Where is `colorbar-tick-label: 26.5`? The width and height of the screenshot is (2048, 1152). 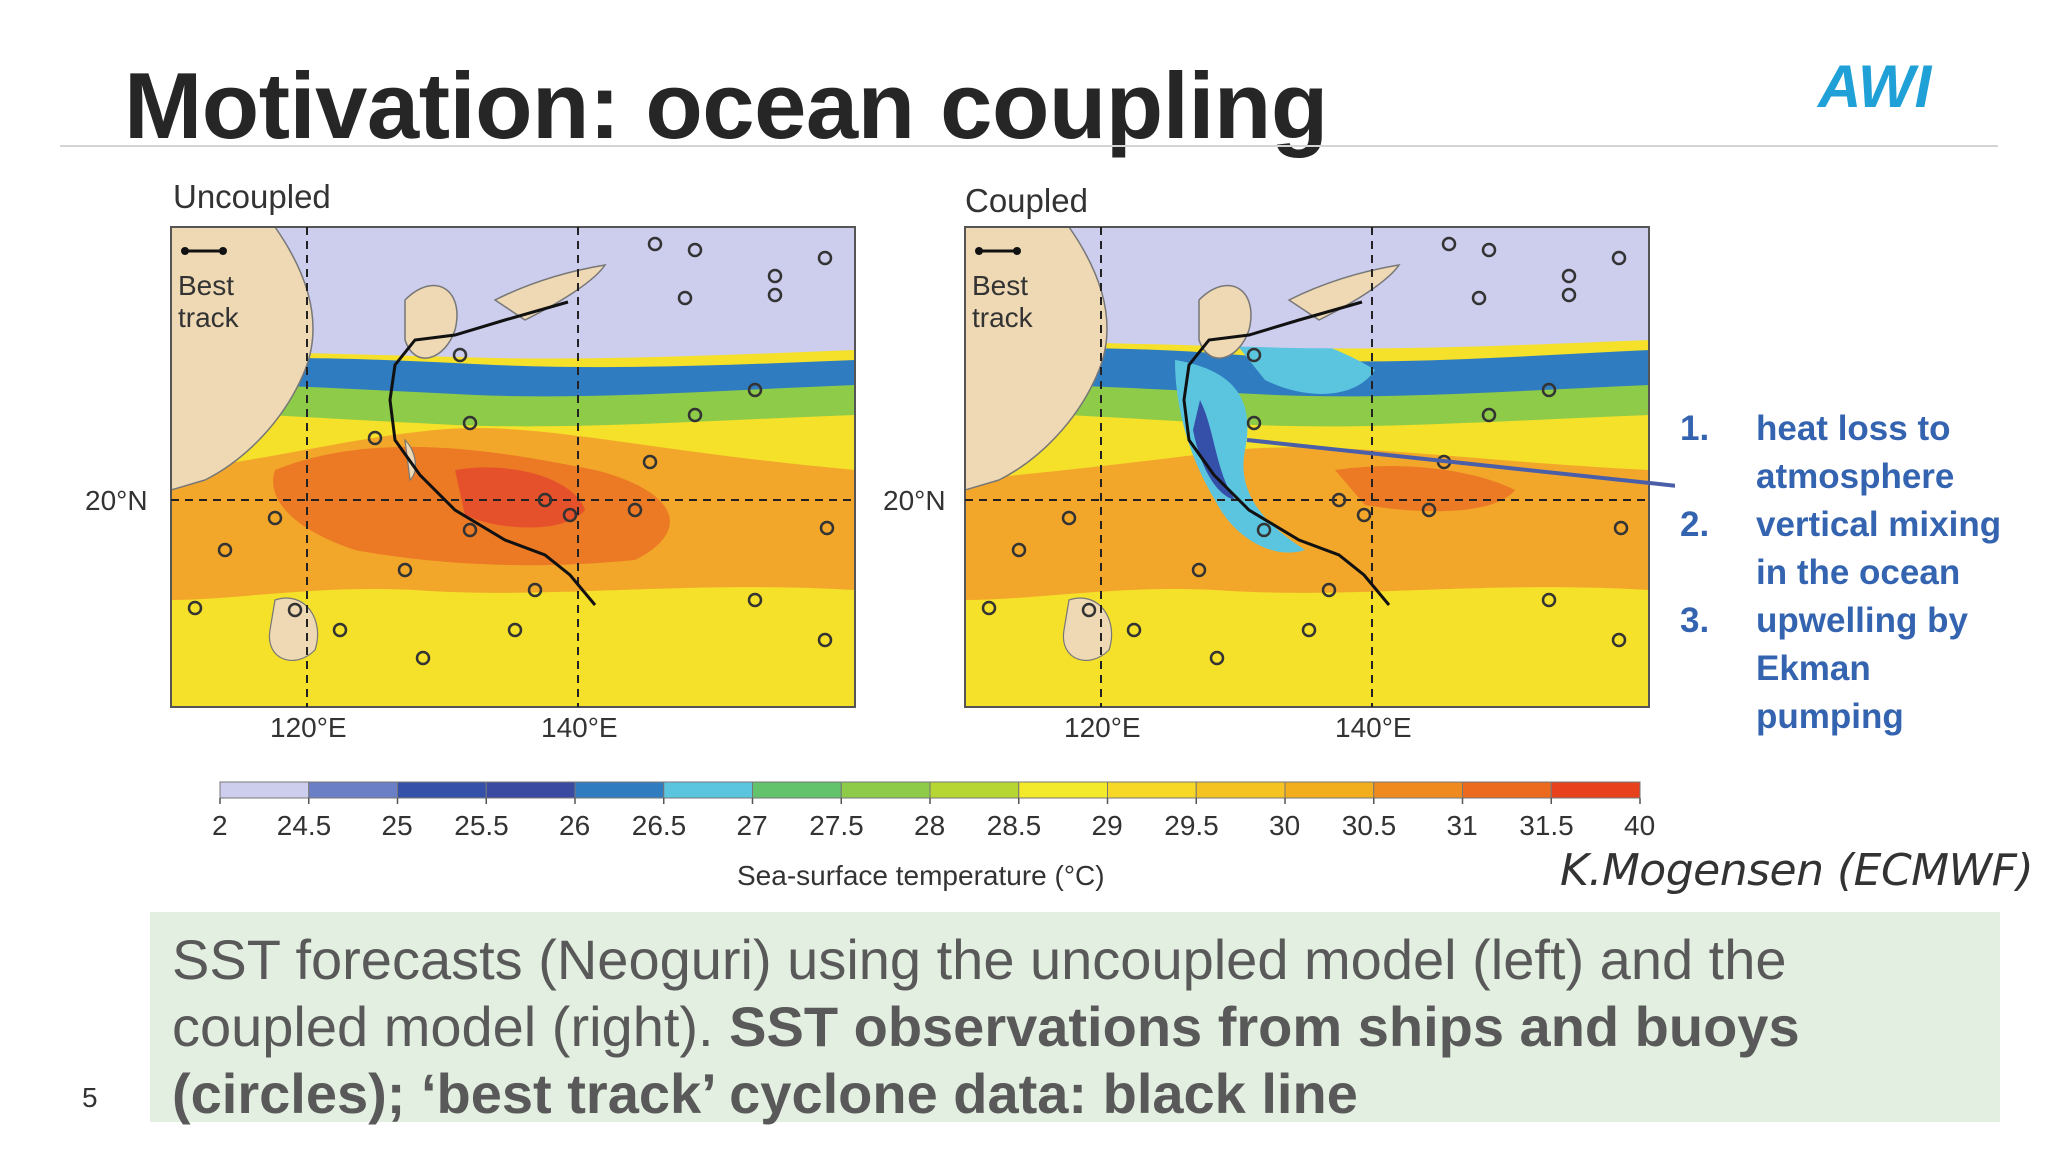
colorbar-tick-label: 26.5 is located at coordinates (659, 825).